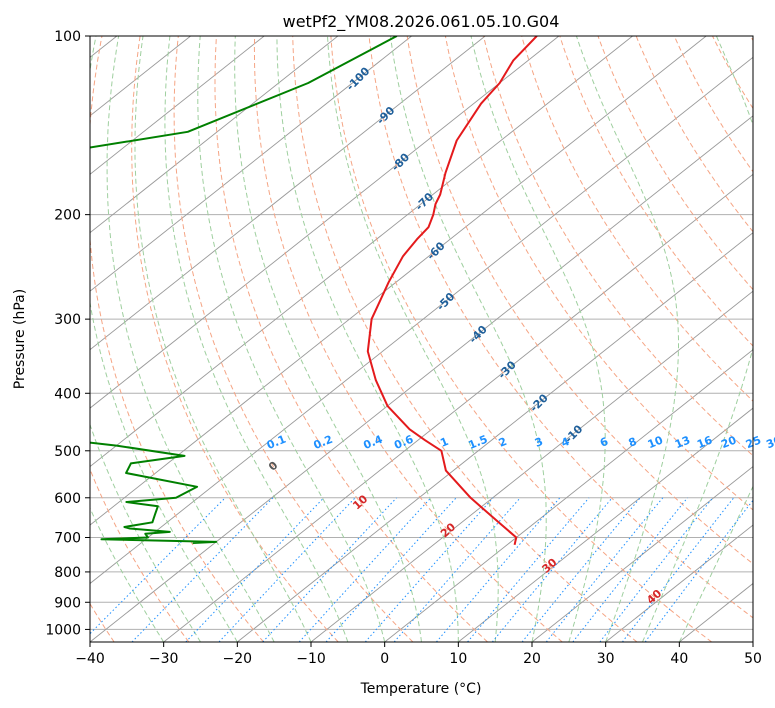 The image size is (775, 708). I want to click on mixing-ratio-label: 3, so click(539, 442).